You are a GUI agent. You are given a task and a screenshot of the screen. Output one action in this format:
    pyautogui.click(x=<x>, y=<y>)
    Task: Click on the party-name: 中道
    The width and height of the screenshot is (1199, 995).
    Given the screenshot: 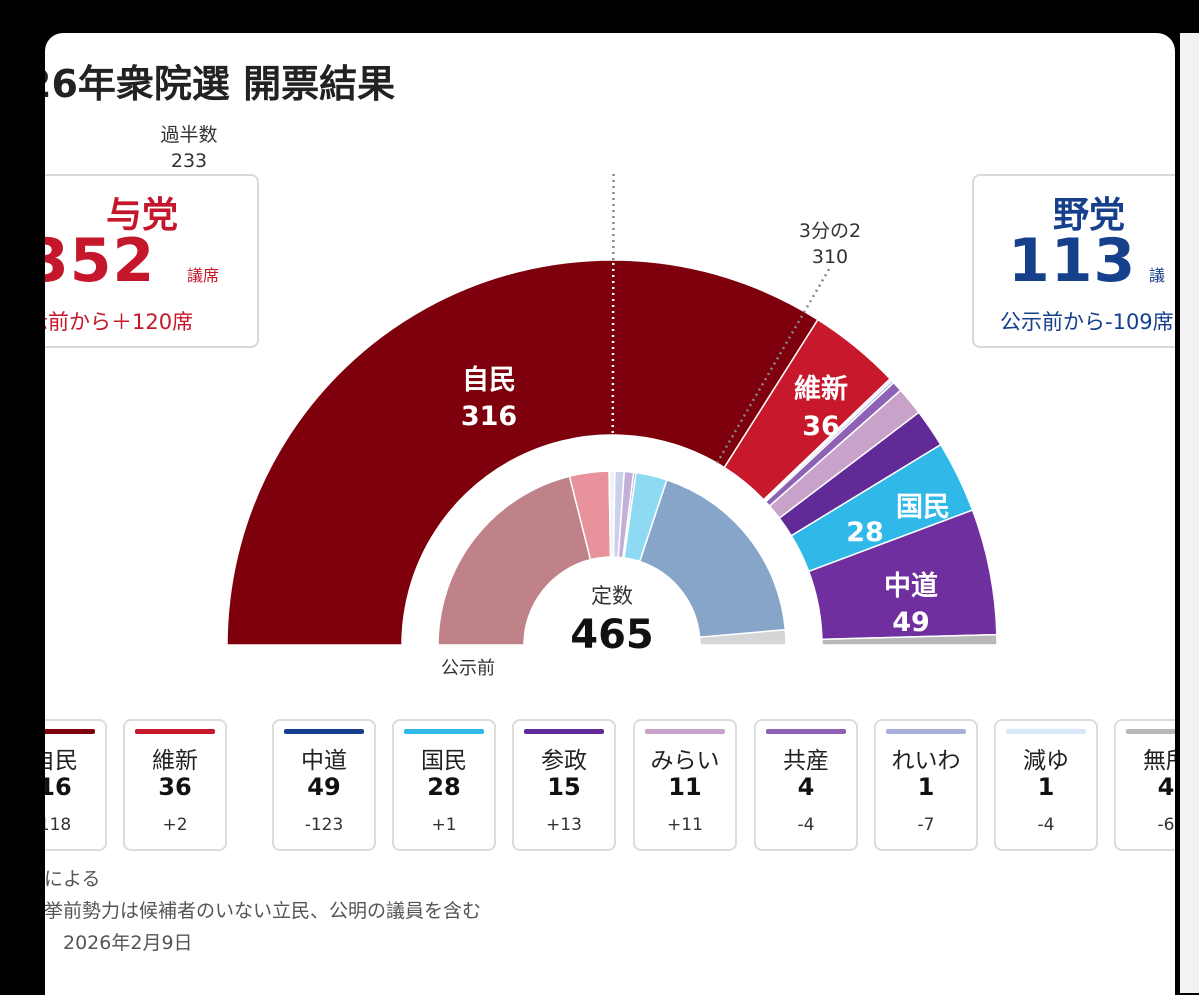 What is the action you would take?
    pyautogui.click(x=324, y=758)
    